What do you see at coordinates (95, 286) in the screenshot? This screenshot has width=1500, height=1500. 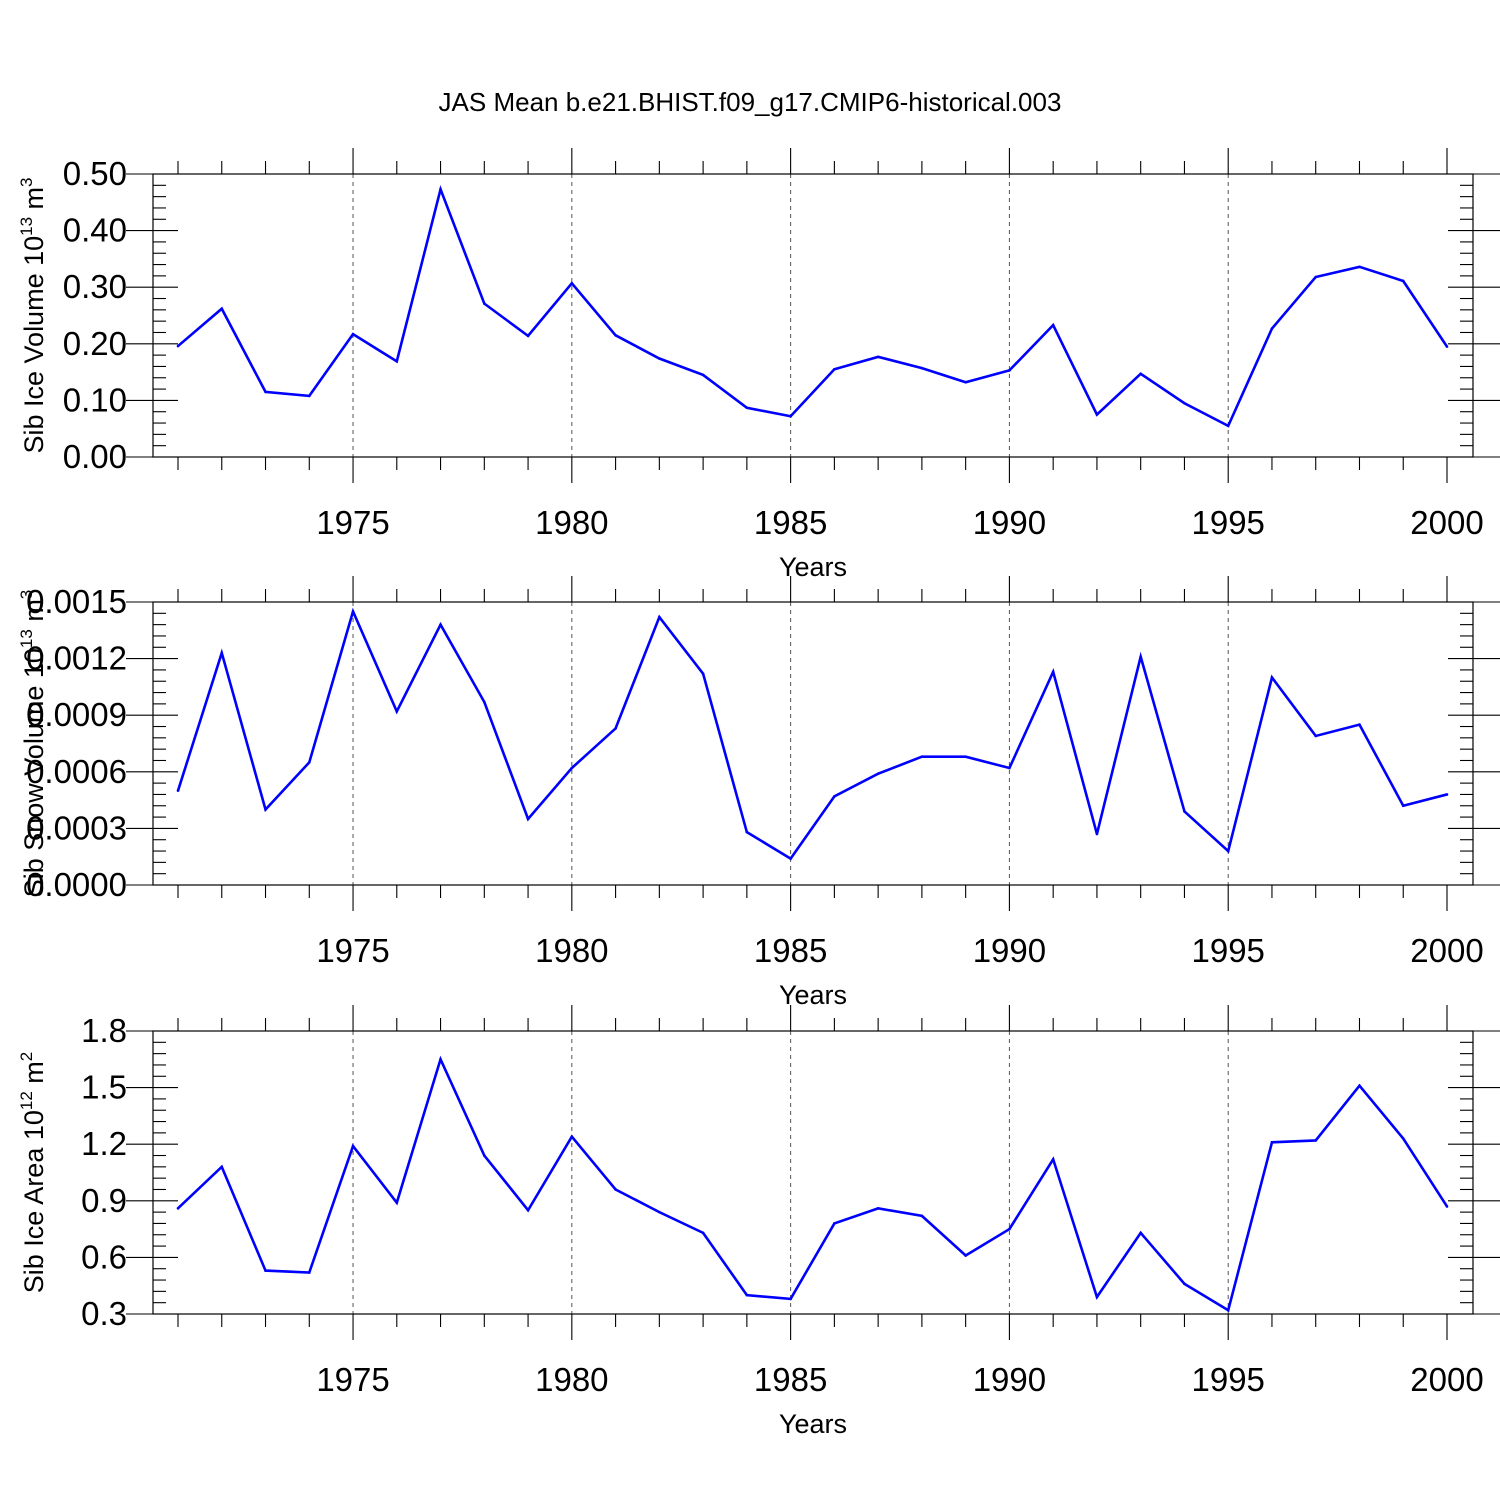 I see `y-tick-label: 0.30` at bounding box center [95, 286].